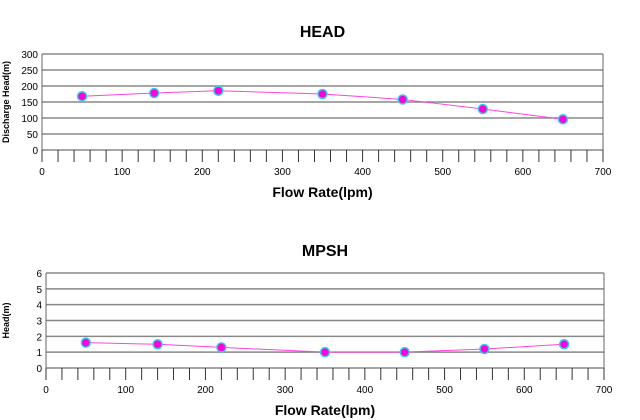  Describe the element at coordinates (6, 102) in the screenshot. I see `y-axis-label: Discharge Head(m)` at that location.